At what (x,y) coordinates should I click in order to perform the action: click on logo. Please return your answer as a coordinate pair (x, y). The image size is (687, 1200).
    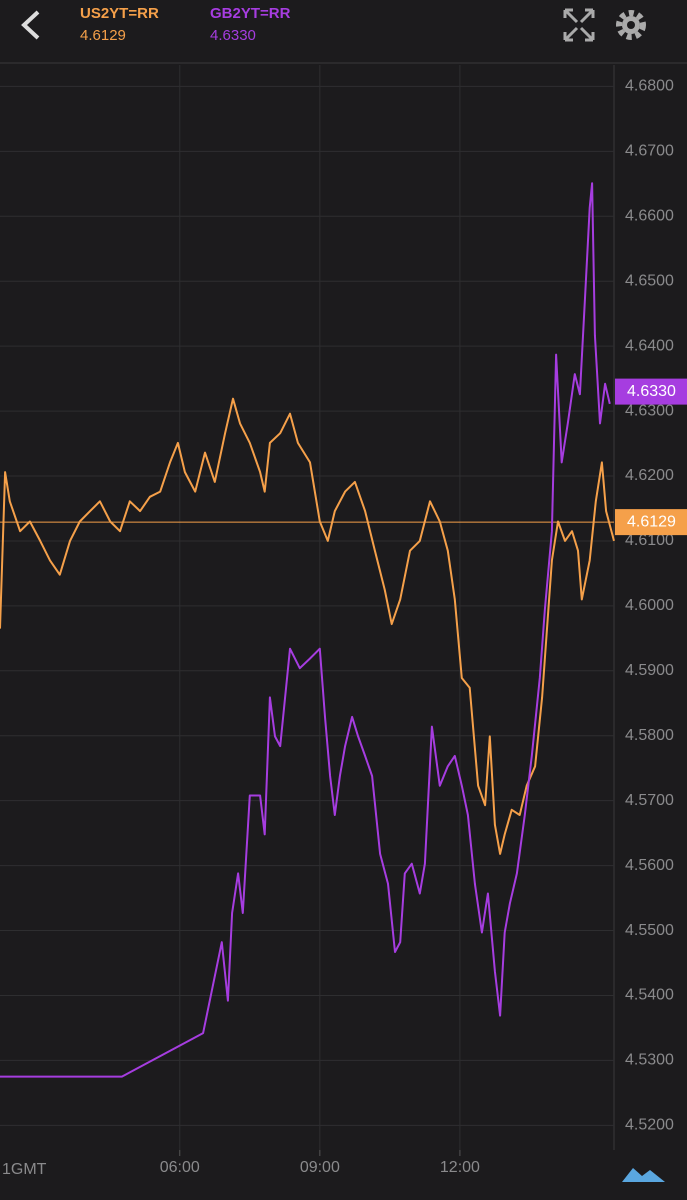
    Looking at the image, I should click on (643, 1175).